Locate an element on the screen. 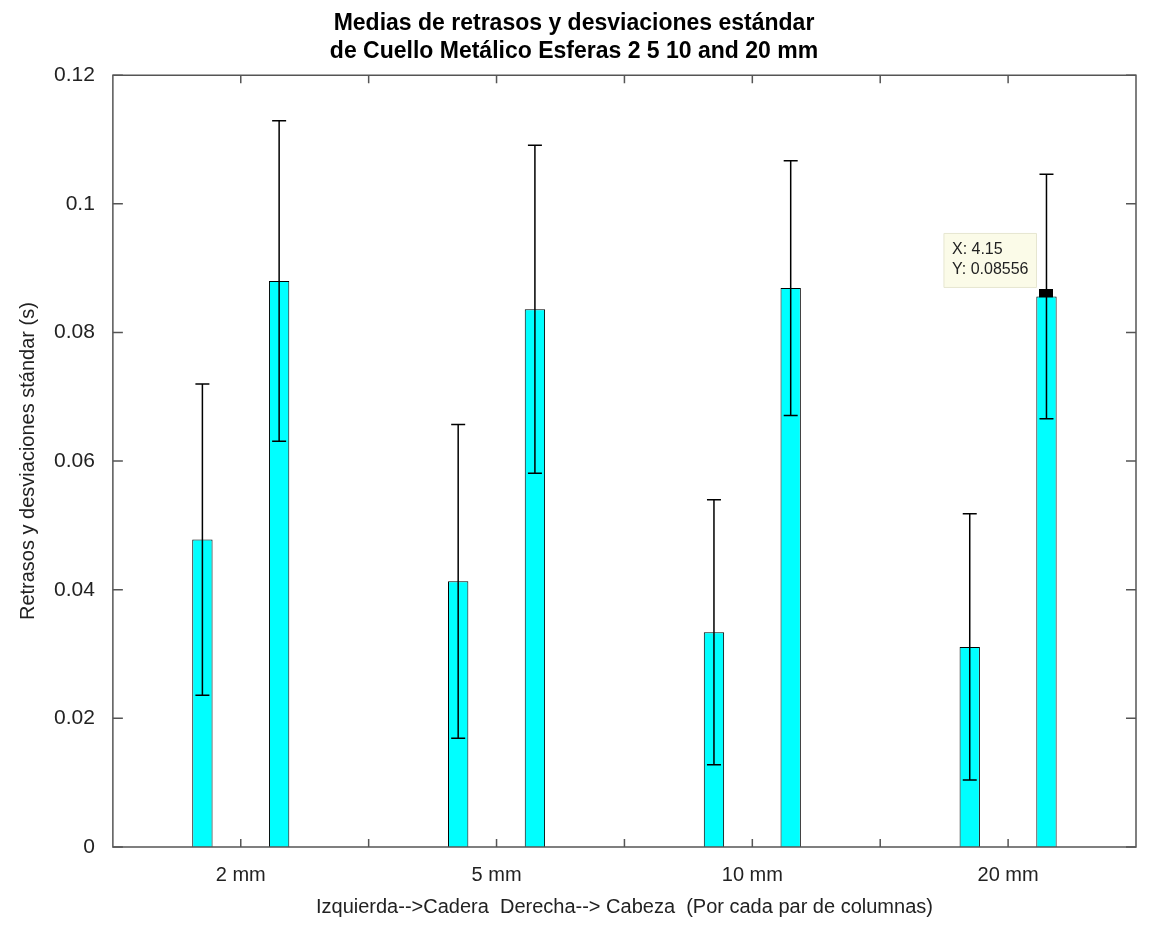 The image size is (1172, 935). chart-title: Medias de retrasos y desviaciones estándar de Cuello Metálico Esferas 2 5 10 and 20 mm is located at coordinates (574, 36).